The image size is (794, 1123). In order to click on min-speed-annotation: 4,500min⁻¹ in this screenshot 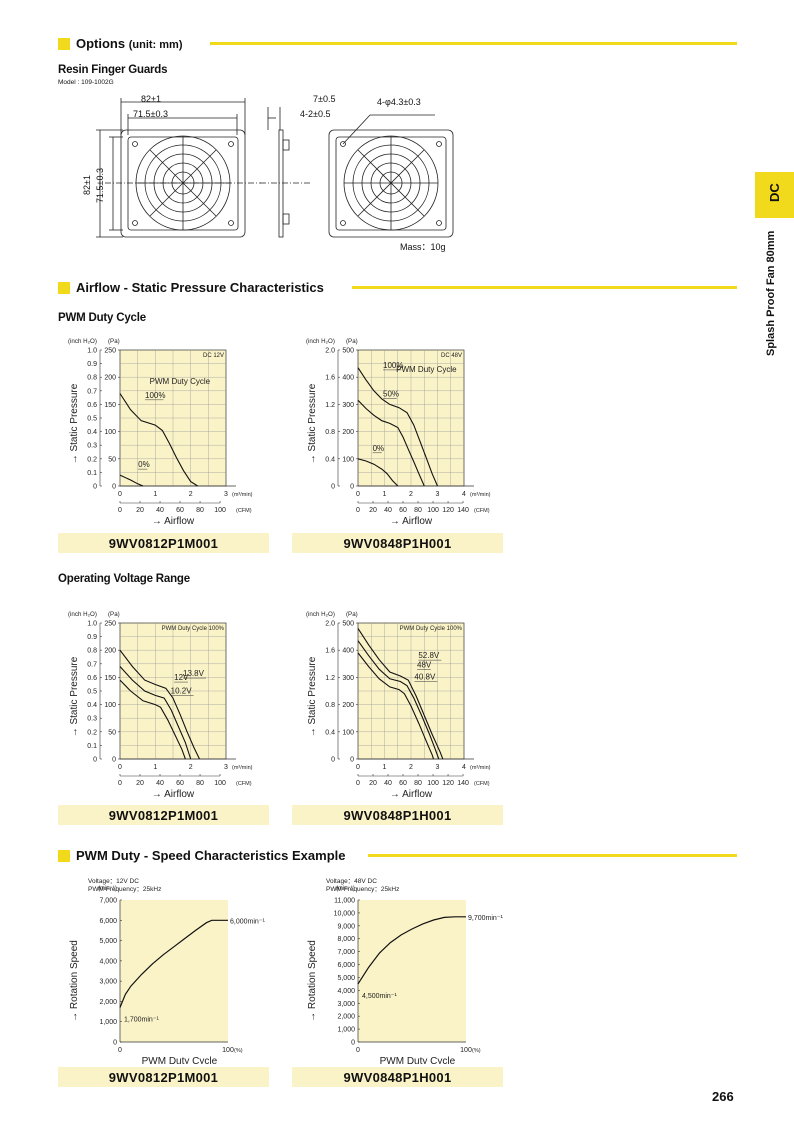, I will do `click(379, 996)`.